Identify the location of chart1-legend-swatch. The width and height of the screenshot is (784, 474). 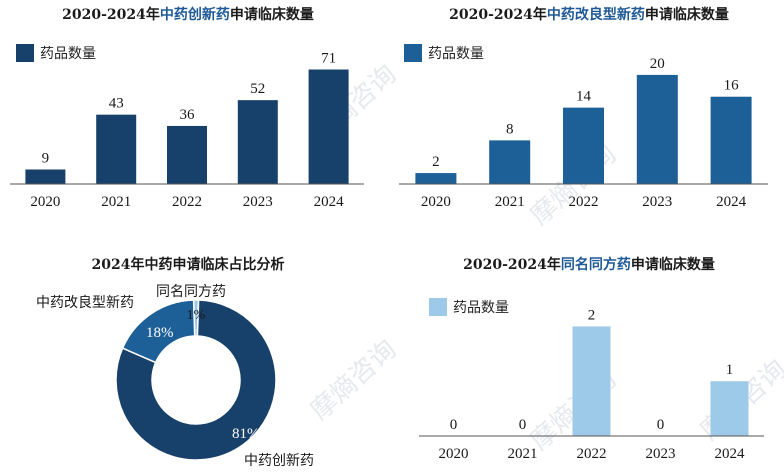
(25, 53).